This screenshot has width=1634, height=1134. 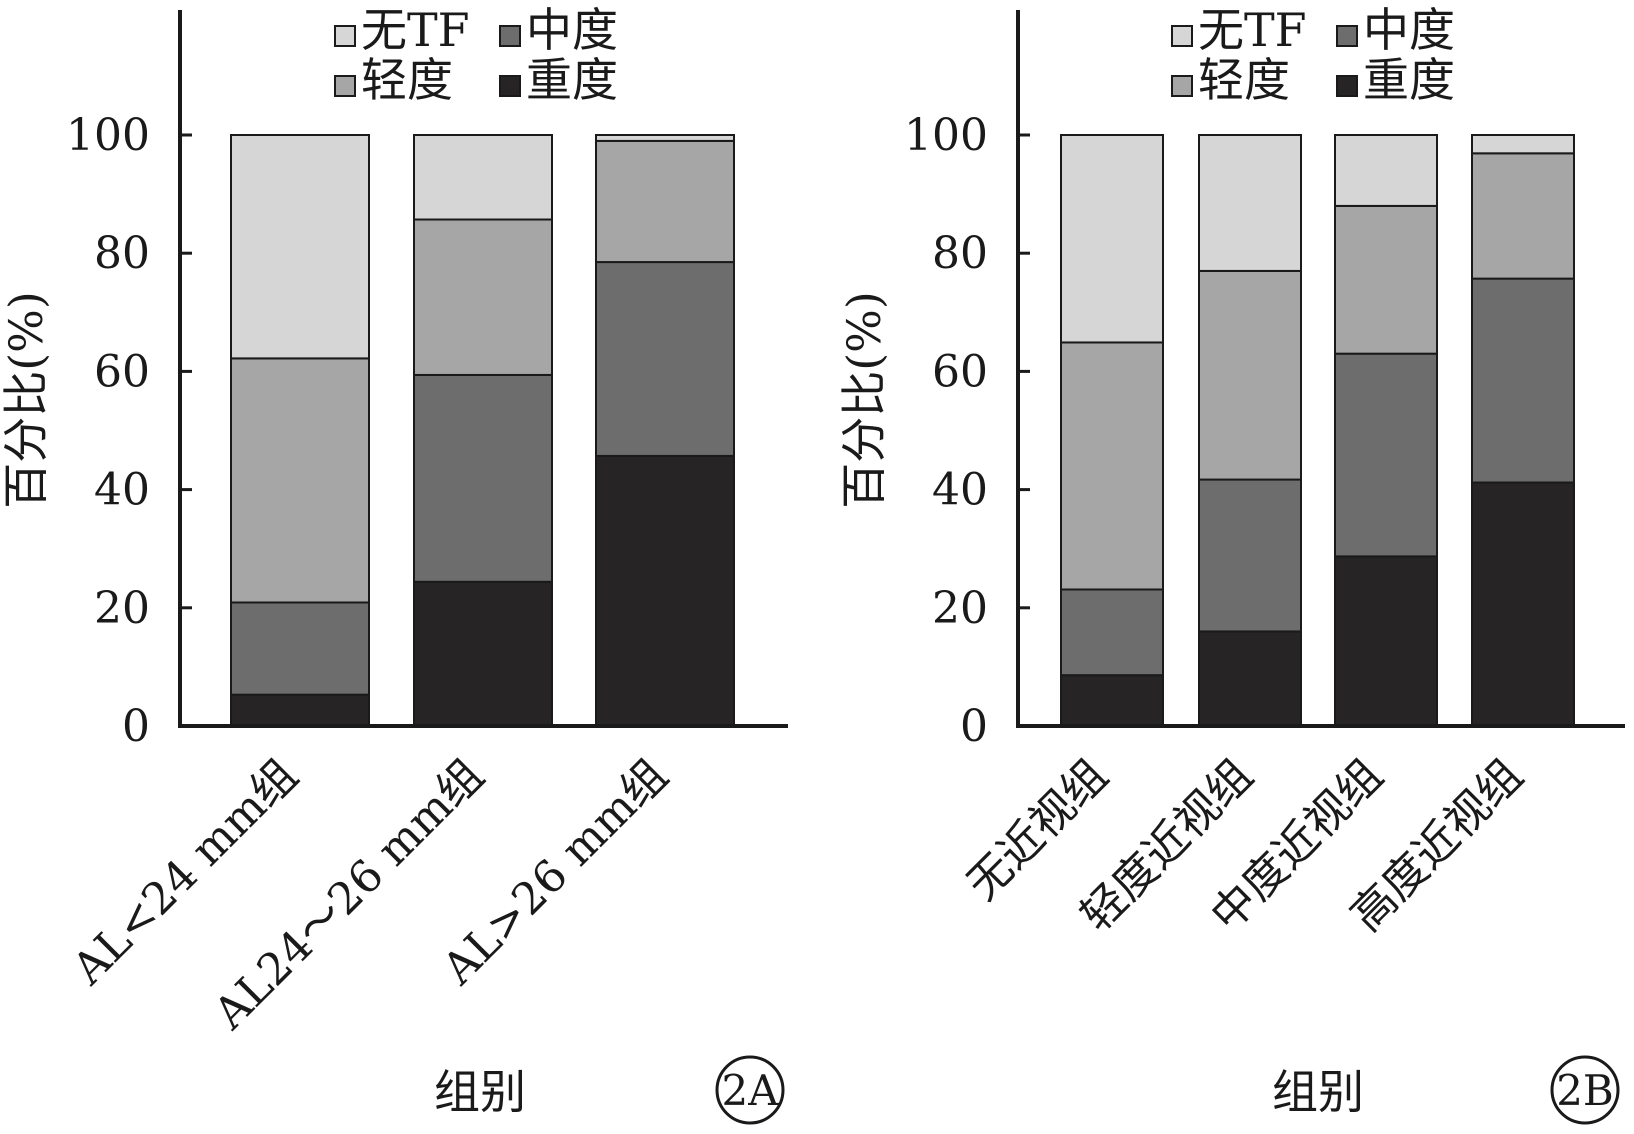 What do you see at coordinates (483, 177) in the screenshot?
I see `bar-segment-p0-c1-s3` at bounding box center [483, 177].